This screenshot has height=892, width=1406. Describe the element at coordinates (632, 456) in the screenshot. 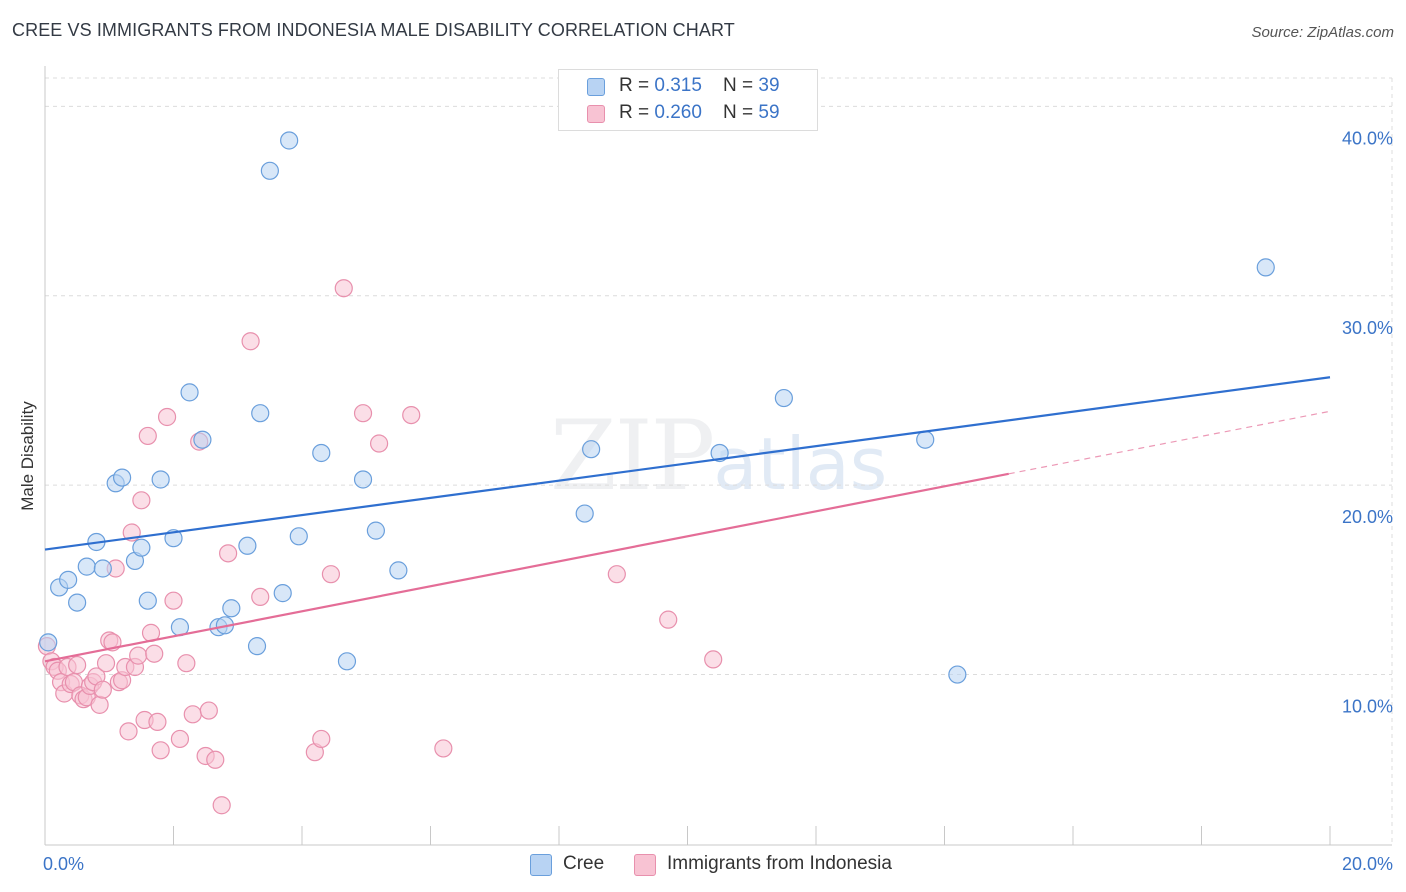

I see `watermark-zip: ZIP` at that location.